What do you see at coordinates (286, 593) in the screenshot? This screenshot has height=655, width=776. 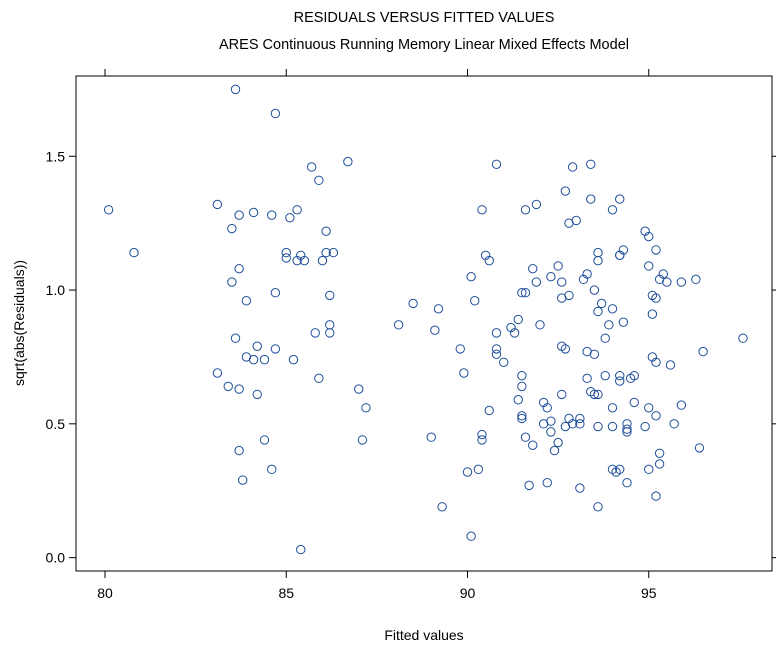 I see `x-tick-label: 85` at bounding box center [286, 593].